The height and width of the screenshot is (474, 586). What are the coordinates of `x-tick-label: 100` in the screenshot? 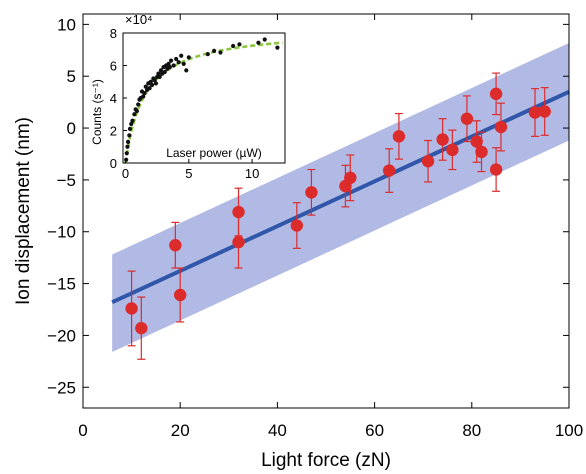 It's located at (569, 430).